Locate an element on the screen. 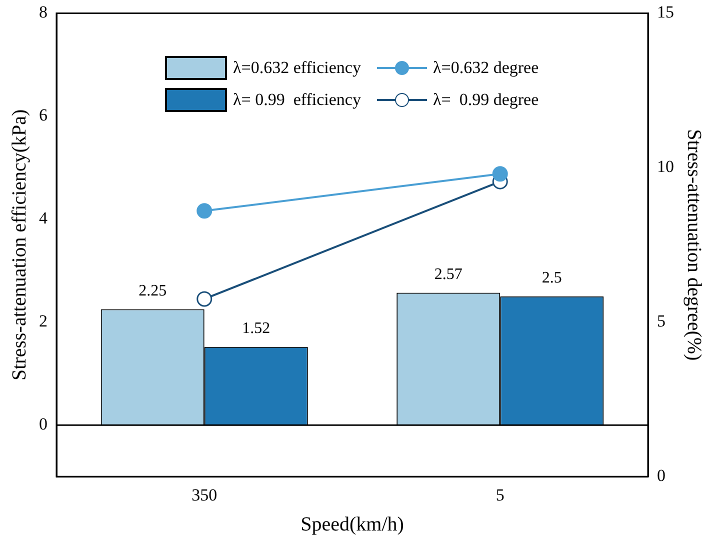 This screenshot has height=545, width=717. data-label: 2.25 is located at coordinates (152, 291).